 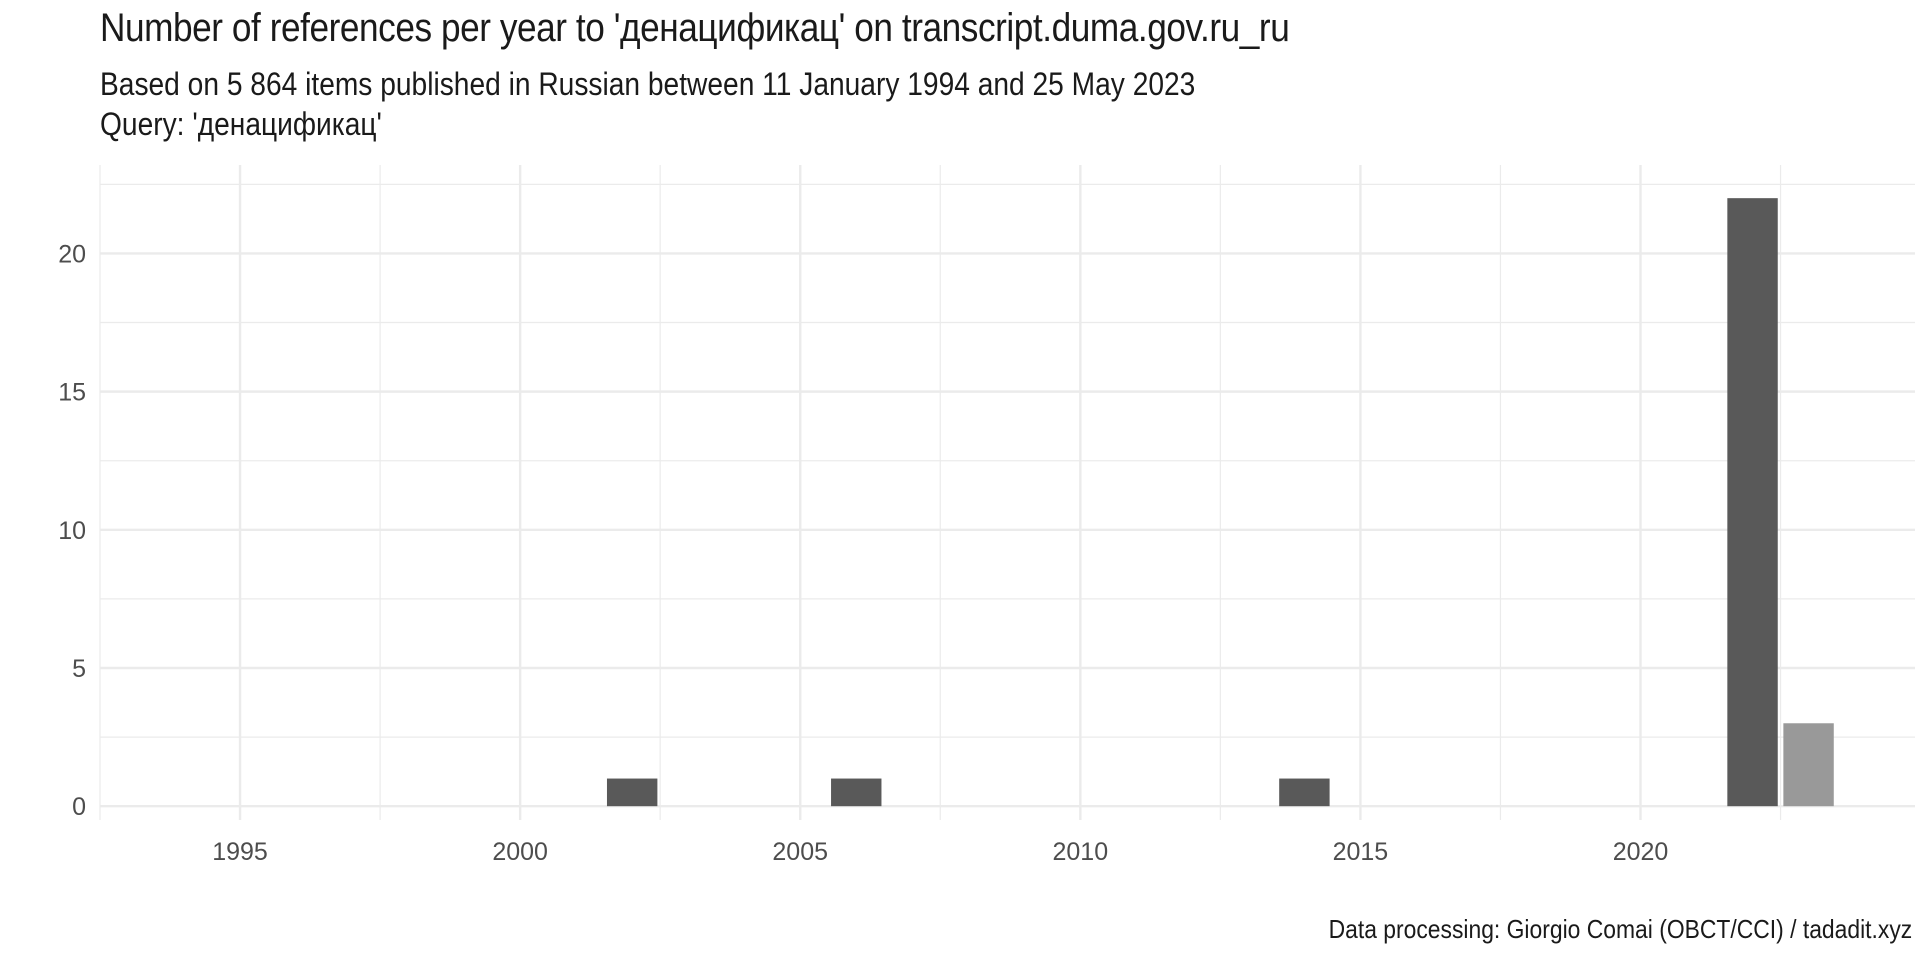 What do you see at coordinates (79, 807) in the screenshot?
I see `y-tick-label: 0` at bounding box center [79, 807].